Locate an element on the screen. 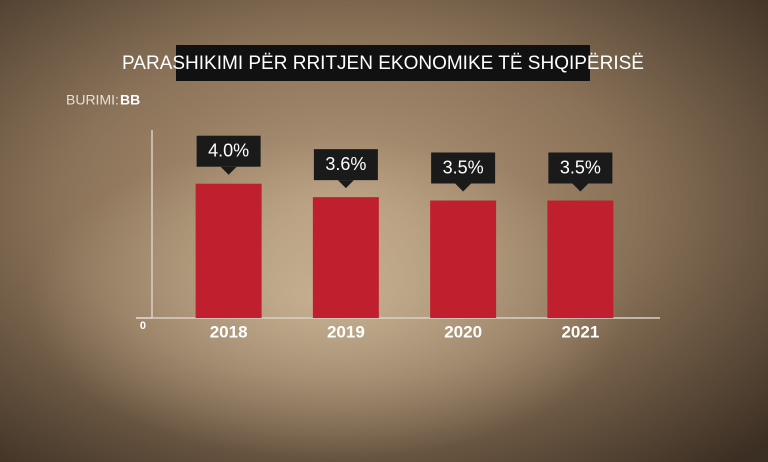 The width and height of the screenshot is (768, 462). title-box is located at coordinates (383, 63).